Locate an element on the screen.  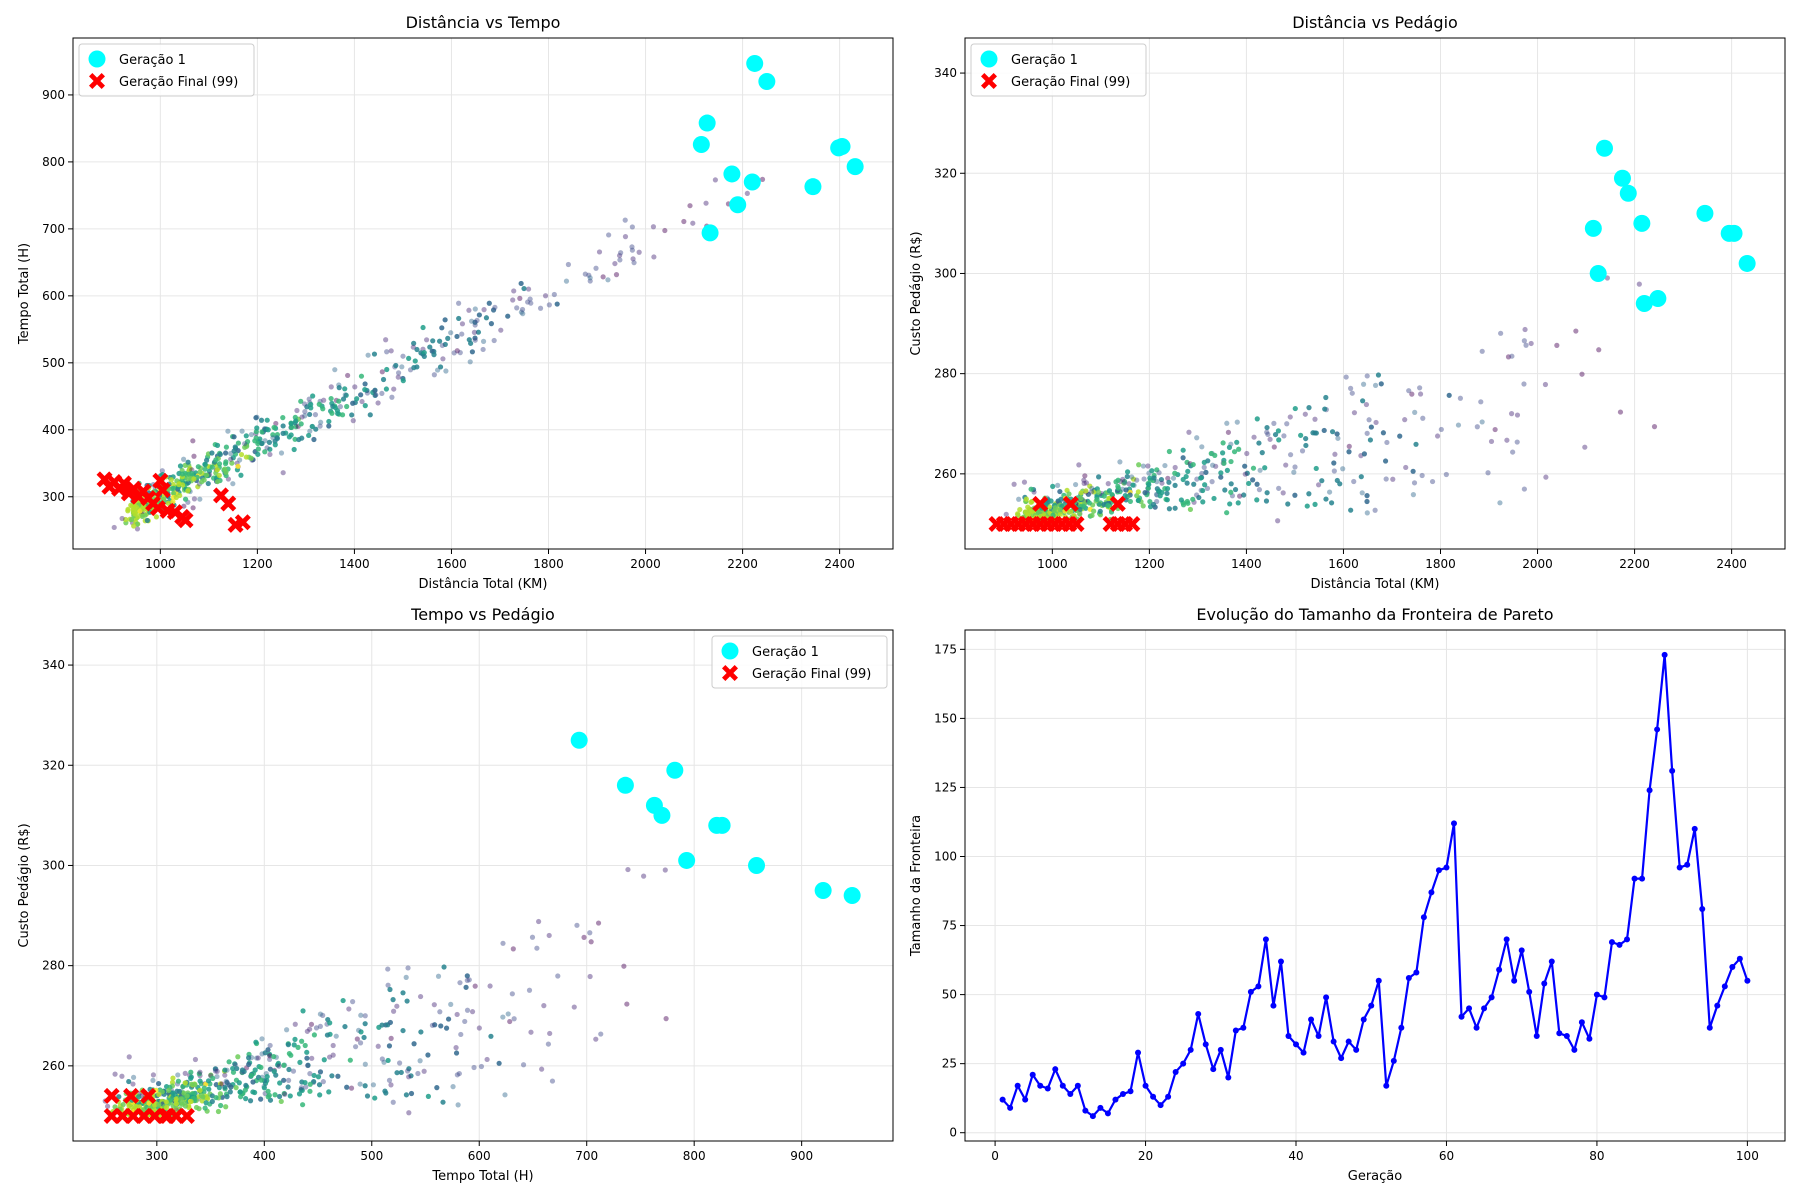
x-tick-label: 900 is located at coordinates (801, 1156).